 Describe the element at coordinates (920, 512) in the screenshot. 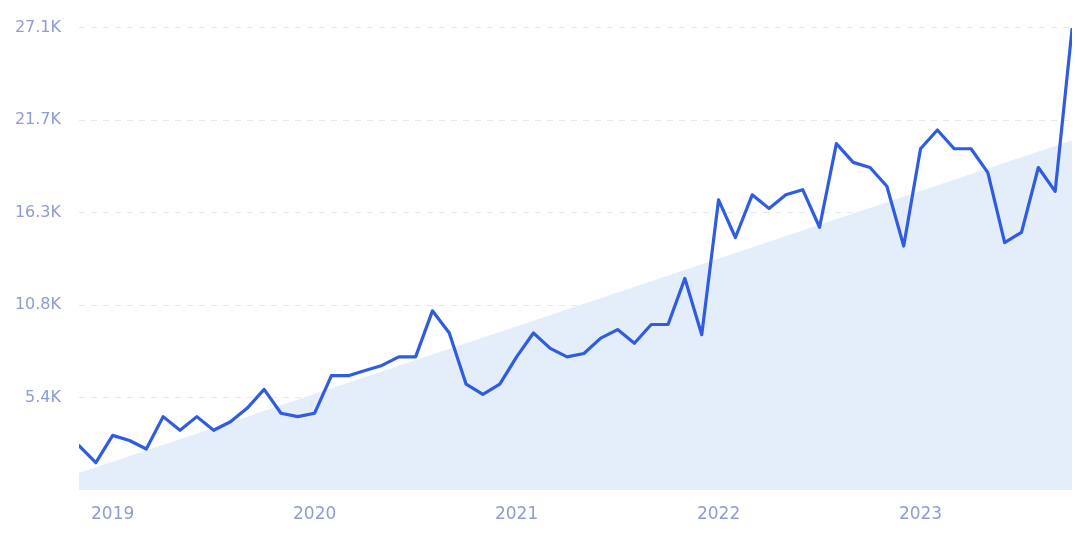

I see `x-tick-label: 2023` at that location.